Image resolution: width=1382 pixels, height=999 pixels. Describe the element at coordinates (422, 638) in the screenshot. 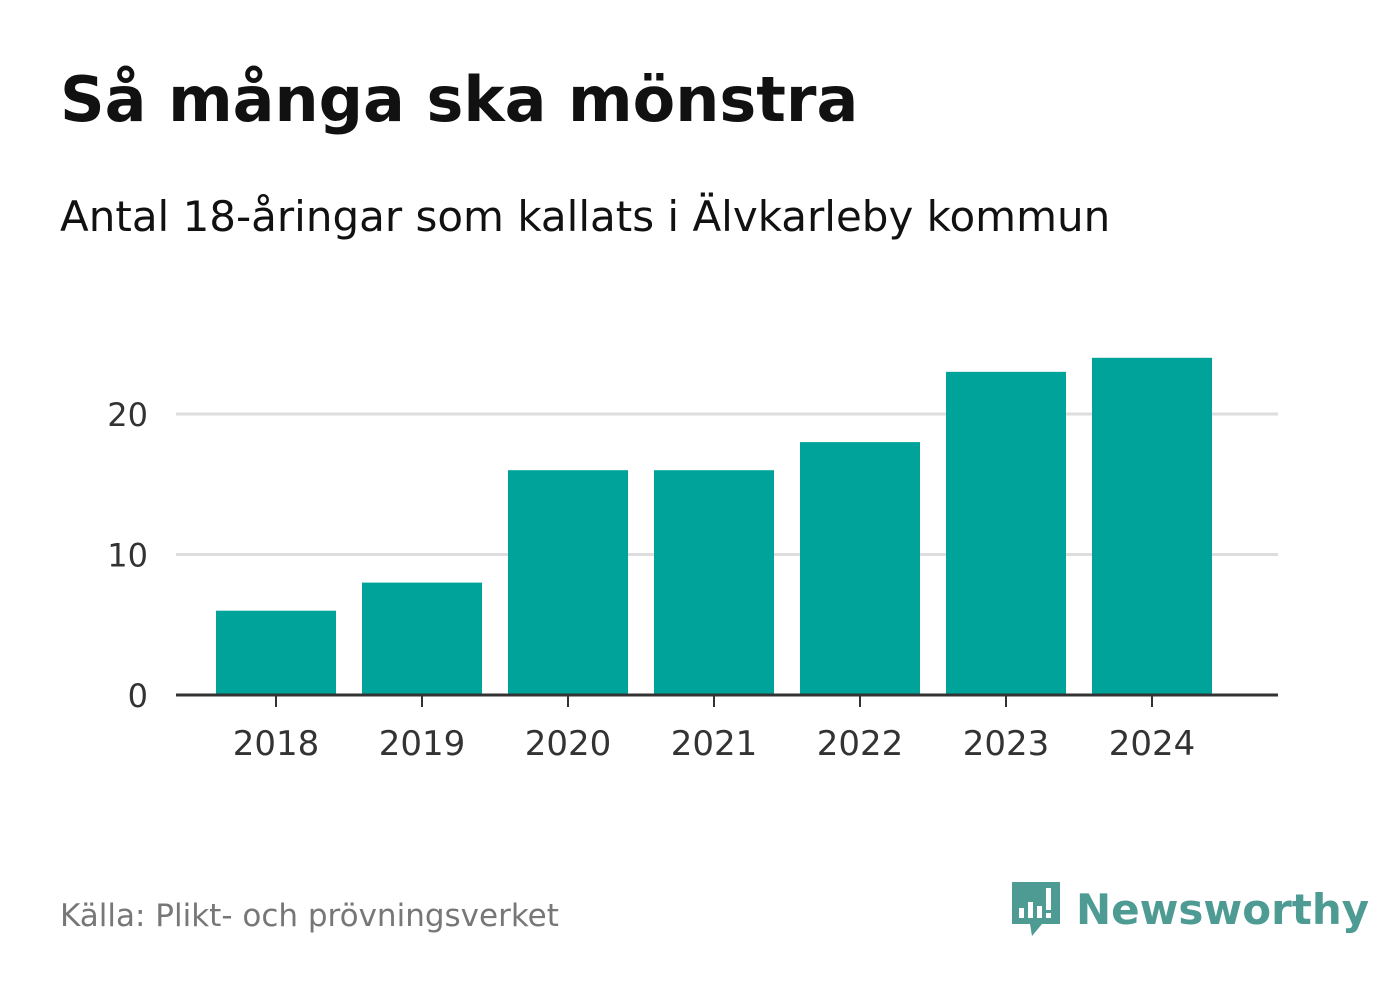

I see `bar-2019` at that location.